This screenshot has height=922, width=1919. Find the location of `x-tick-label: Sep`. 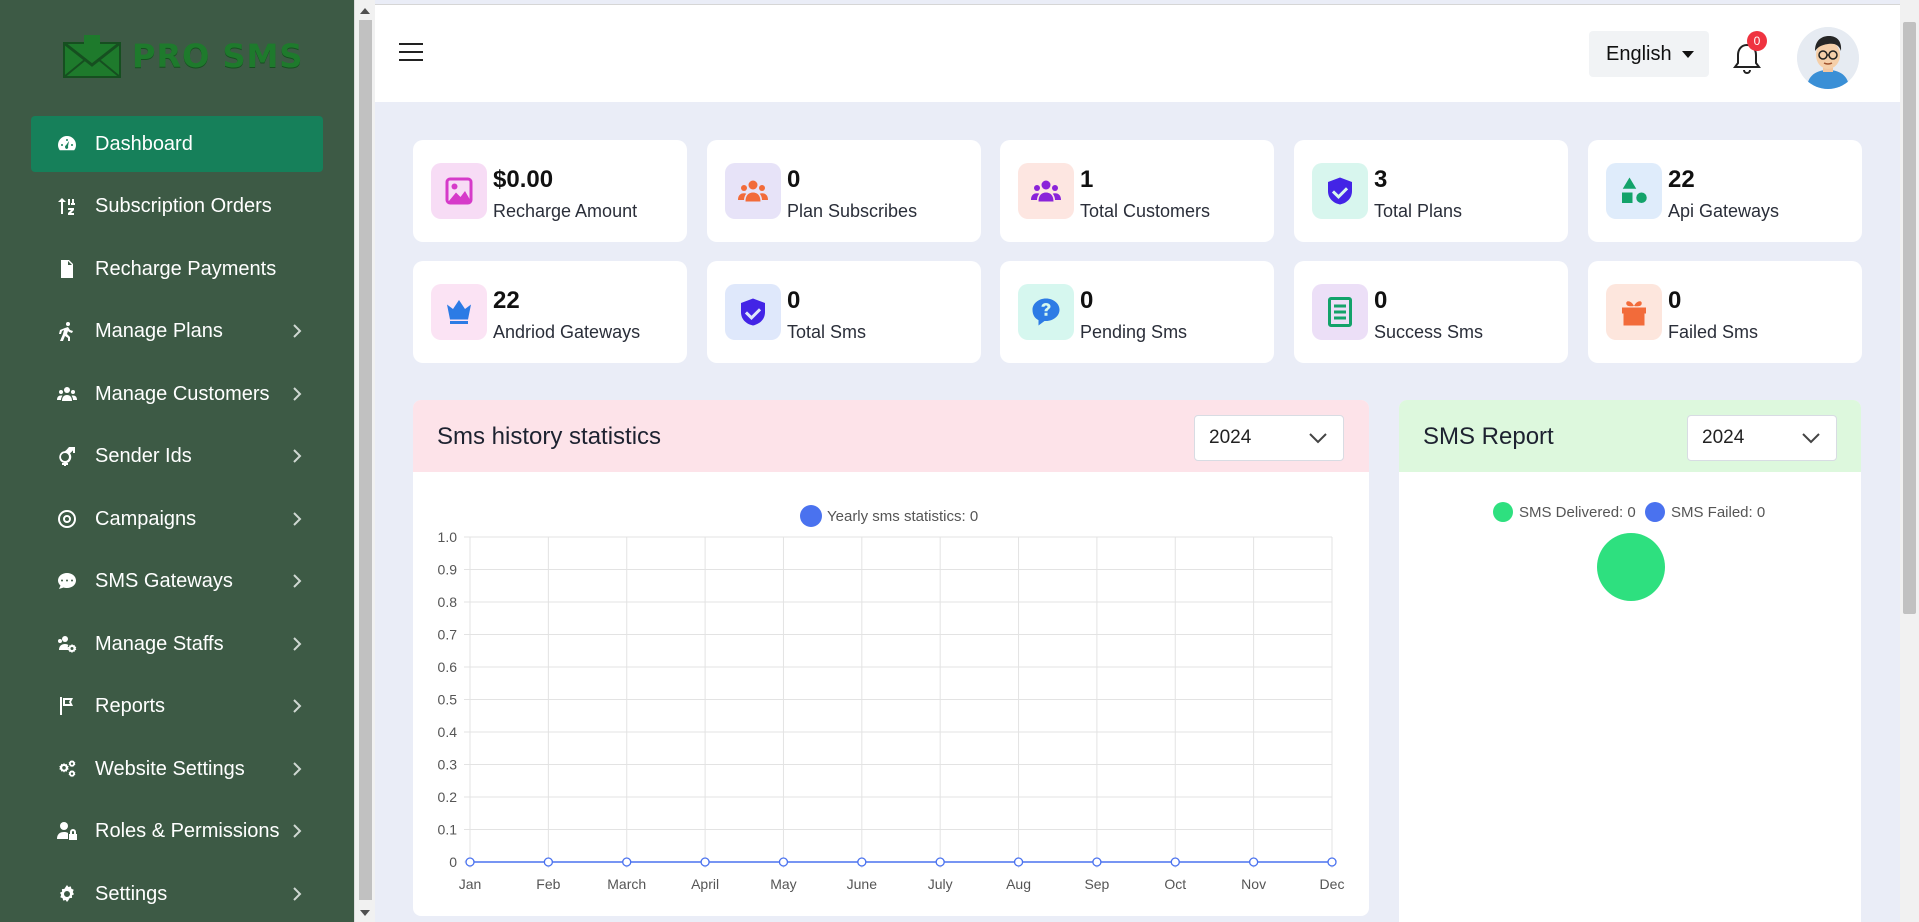

x-tick-label: Sep is located at coordinates (1096, 884).